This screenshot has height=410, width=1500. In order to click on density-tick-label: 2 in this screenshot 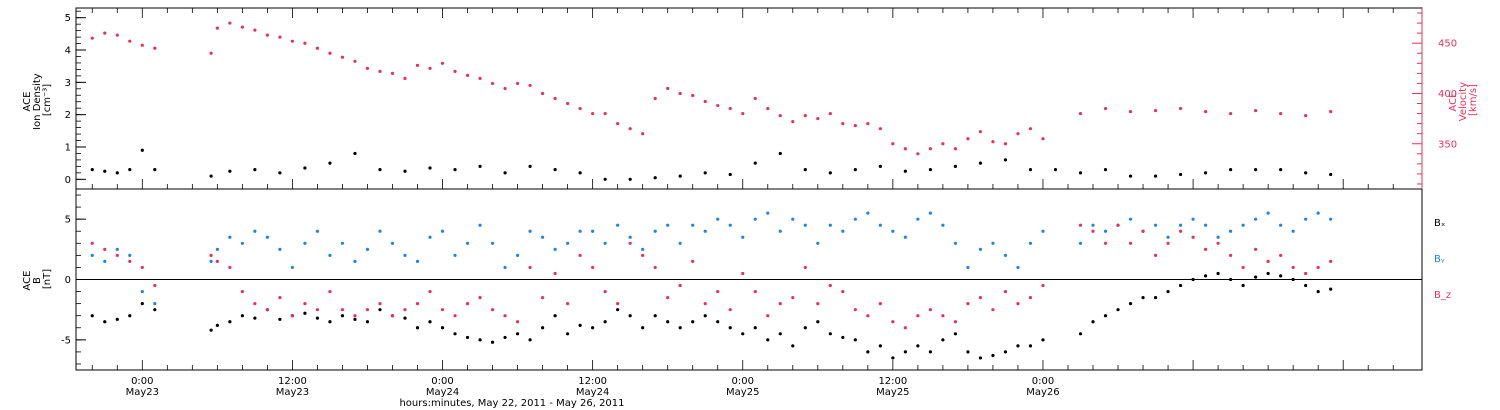, I will do `click(68, 115)`.